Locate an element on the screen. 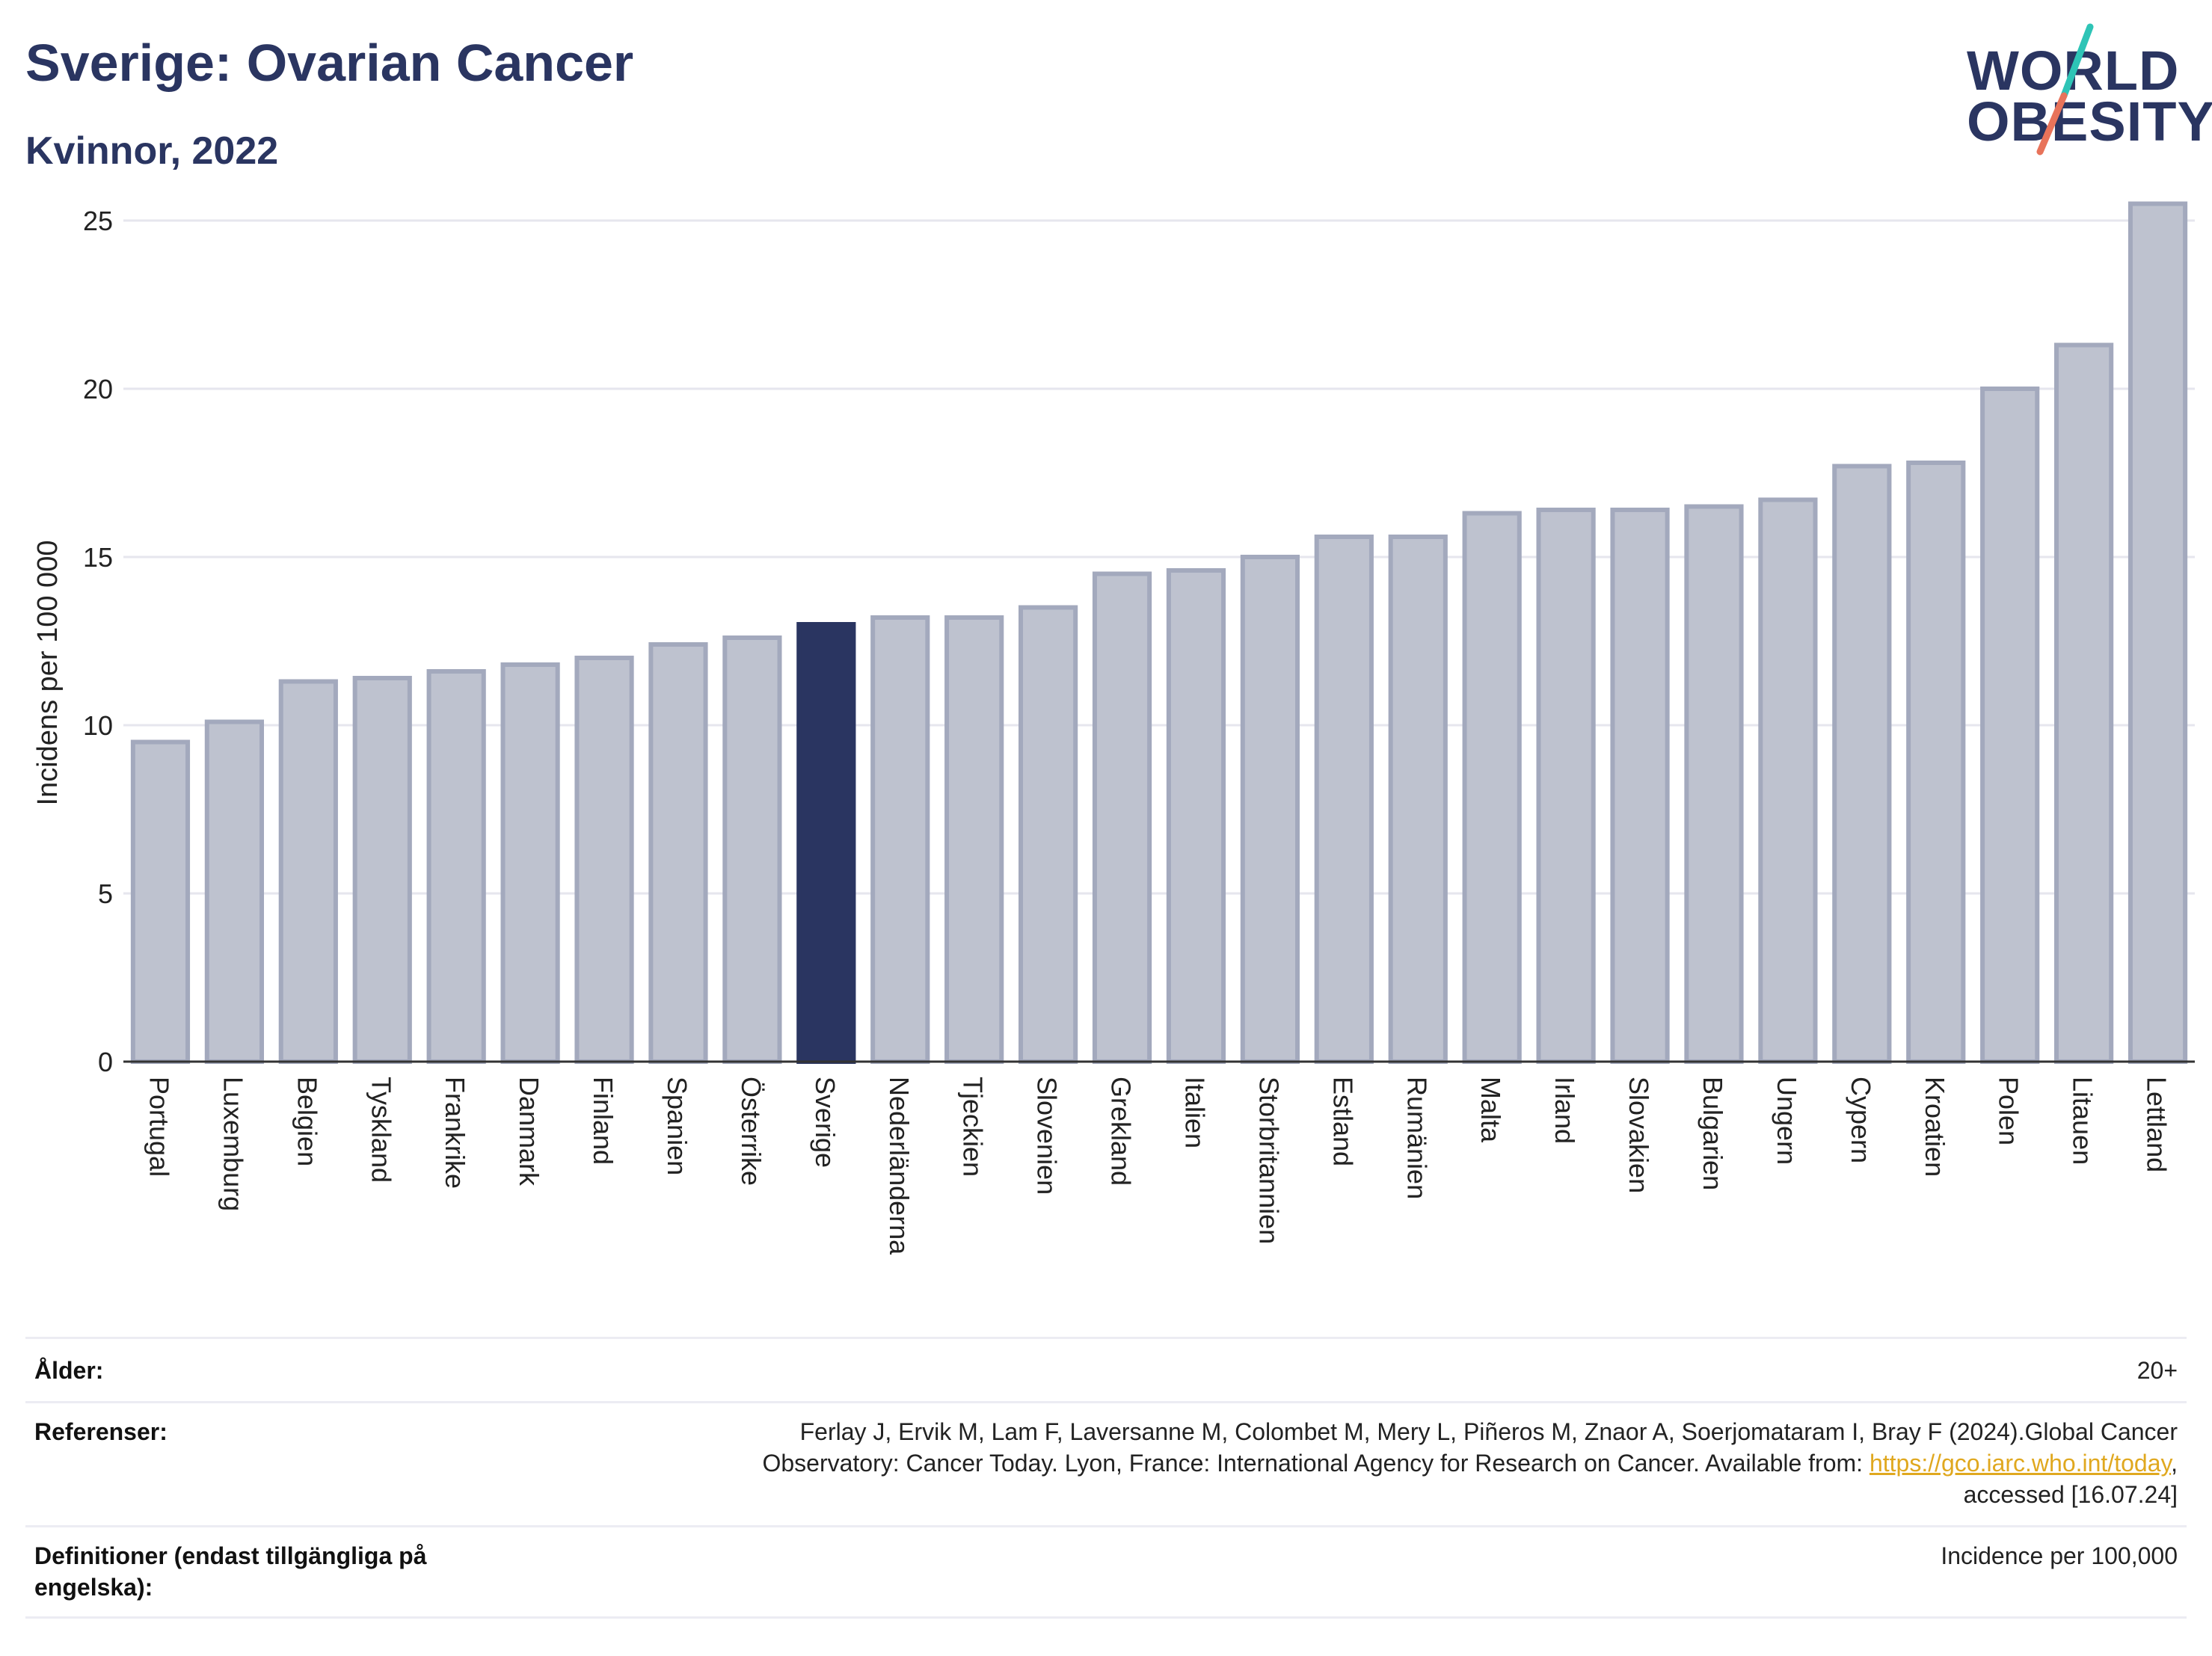  definitions-label-line-2: engelska): is located at coordinates (93, 1587).